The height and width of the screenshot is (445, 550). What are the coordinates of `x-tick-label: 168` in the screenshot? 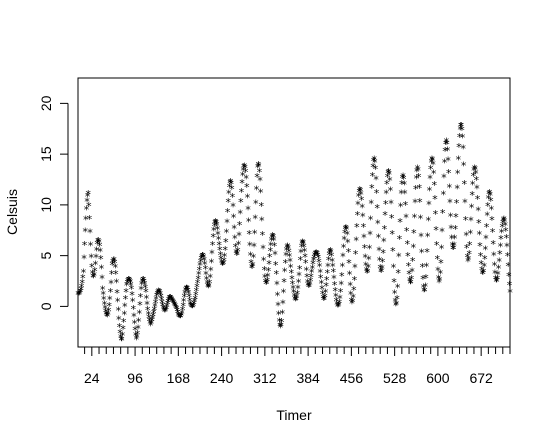 It's located at (179, 378).